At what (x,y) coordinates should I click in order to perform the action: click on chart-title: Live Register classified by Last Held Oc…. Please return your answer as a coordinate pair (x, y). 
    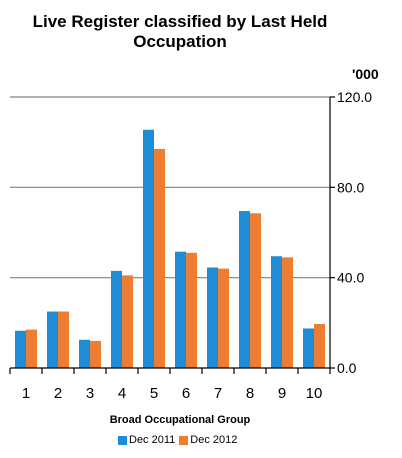
    Looking at the image, I should click on (180, 32).